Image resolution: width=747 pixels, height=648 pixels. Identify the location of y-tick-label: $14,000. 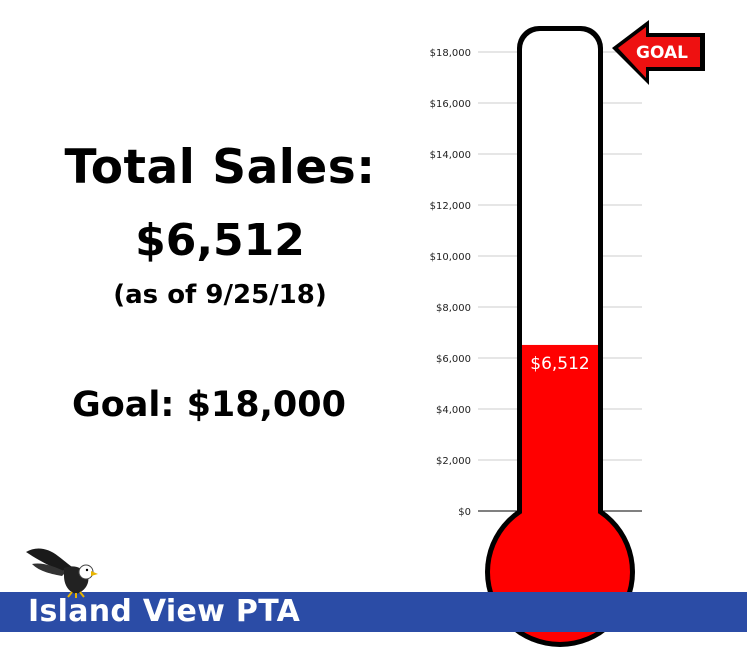
(450, 155).